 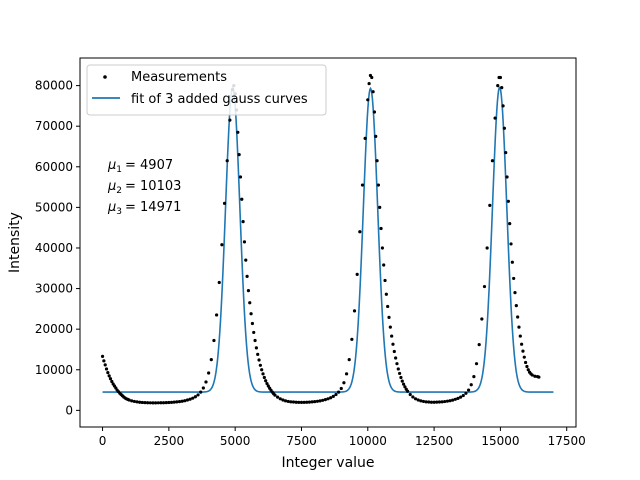 I want to click on x-tick-label: 2500, so click(x=169, y=441).